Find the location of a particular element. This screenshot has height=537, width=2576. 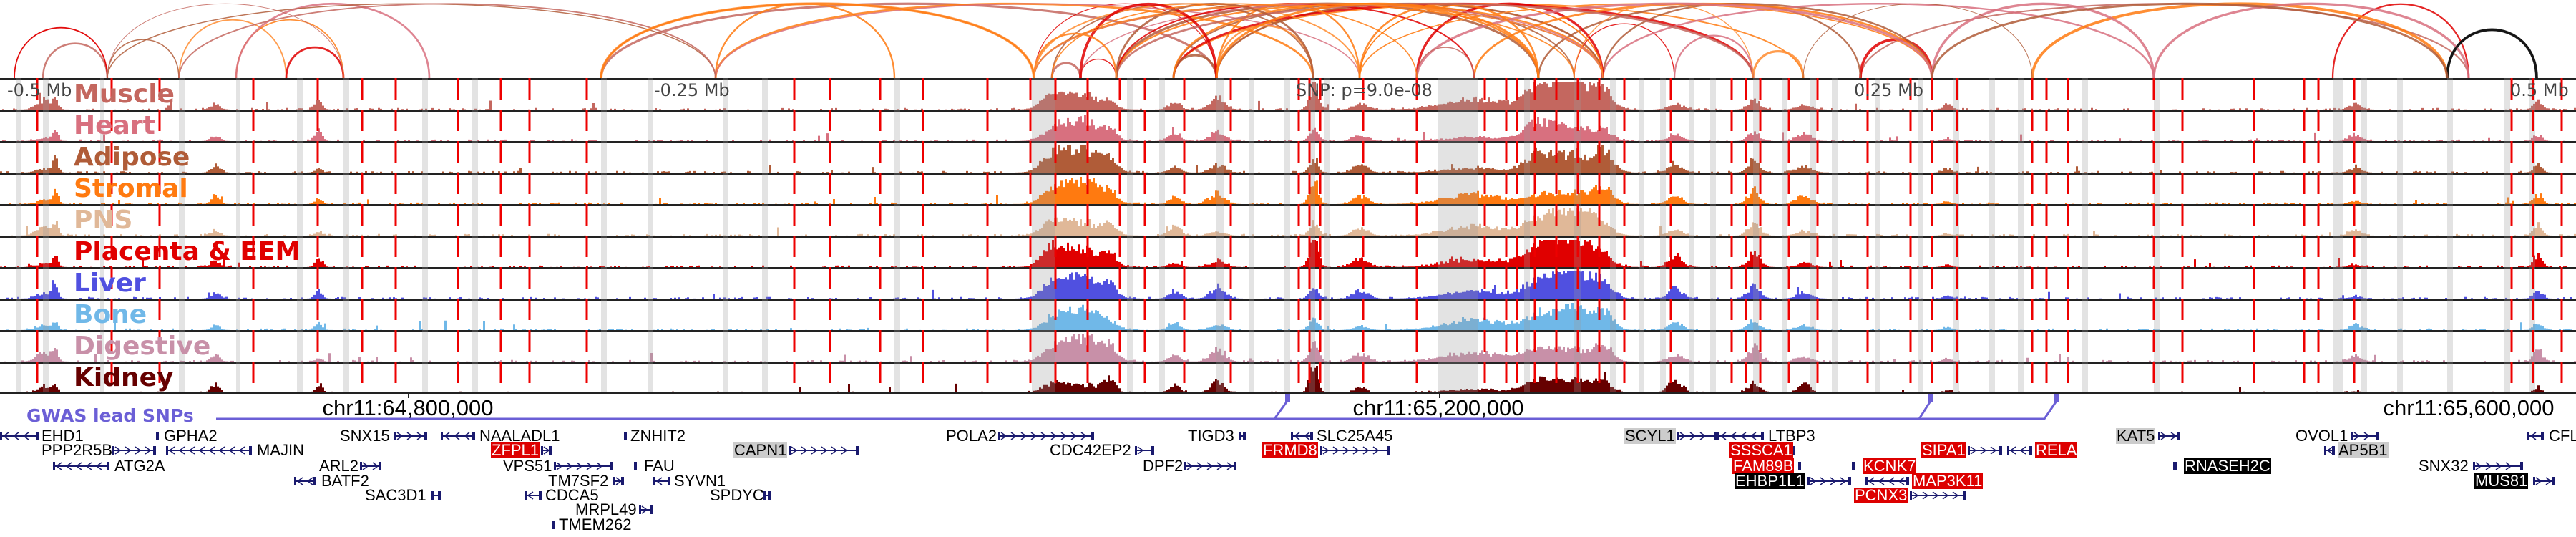

gene-model-znhit2 is located at coordinates (625, 436).